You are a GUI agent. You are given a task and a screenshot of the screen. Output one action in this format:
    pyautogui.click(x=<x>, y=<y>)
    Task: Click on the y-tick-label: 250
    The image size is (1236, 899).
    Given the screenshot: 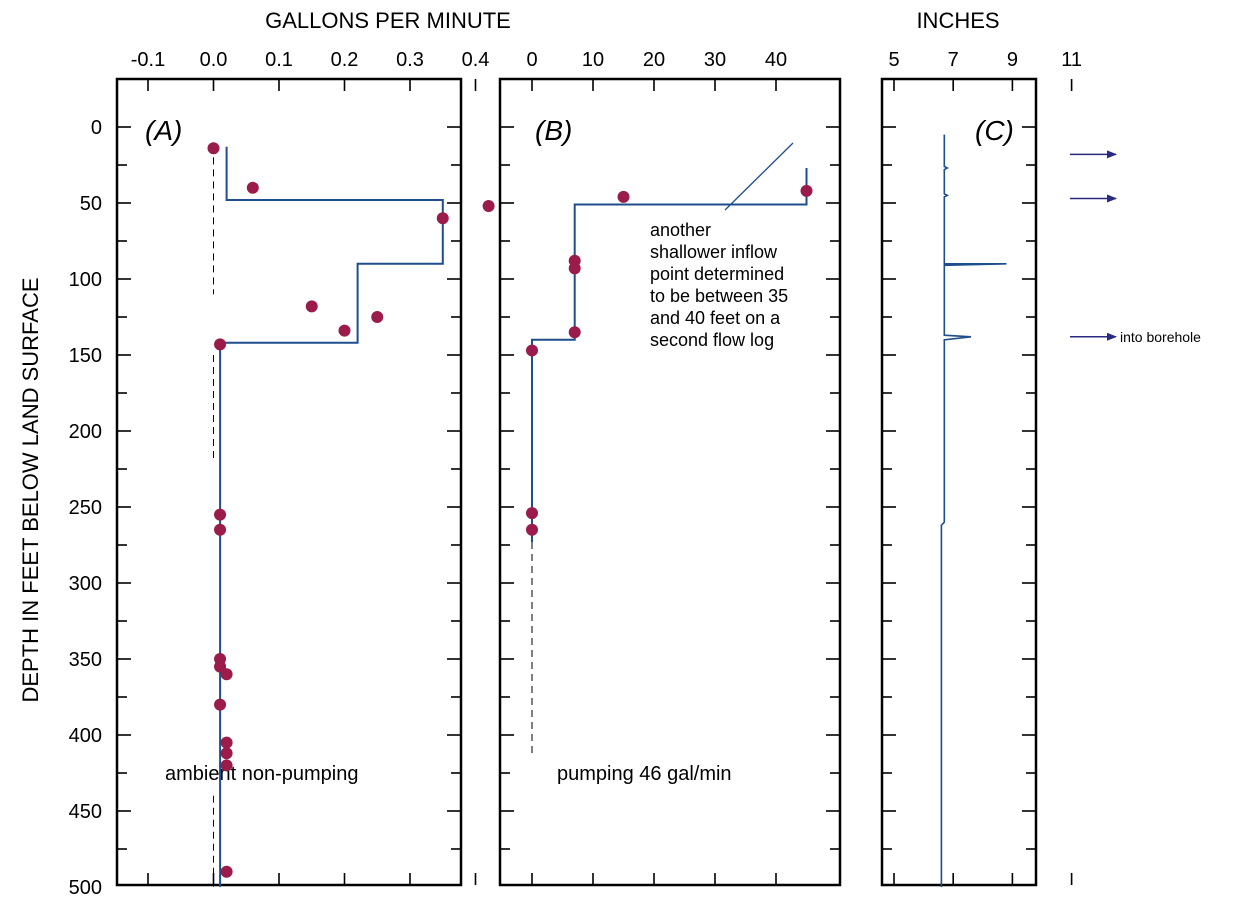 What is the action you would take?
    pyautogui.click(x=85, y=508)
    